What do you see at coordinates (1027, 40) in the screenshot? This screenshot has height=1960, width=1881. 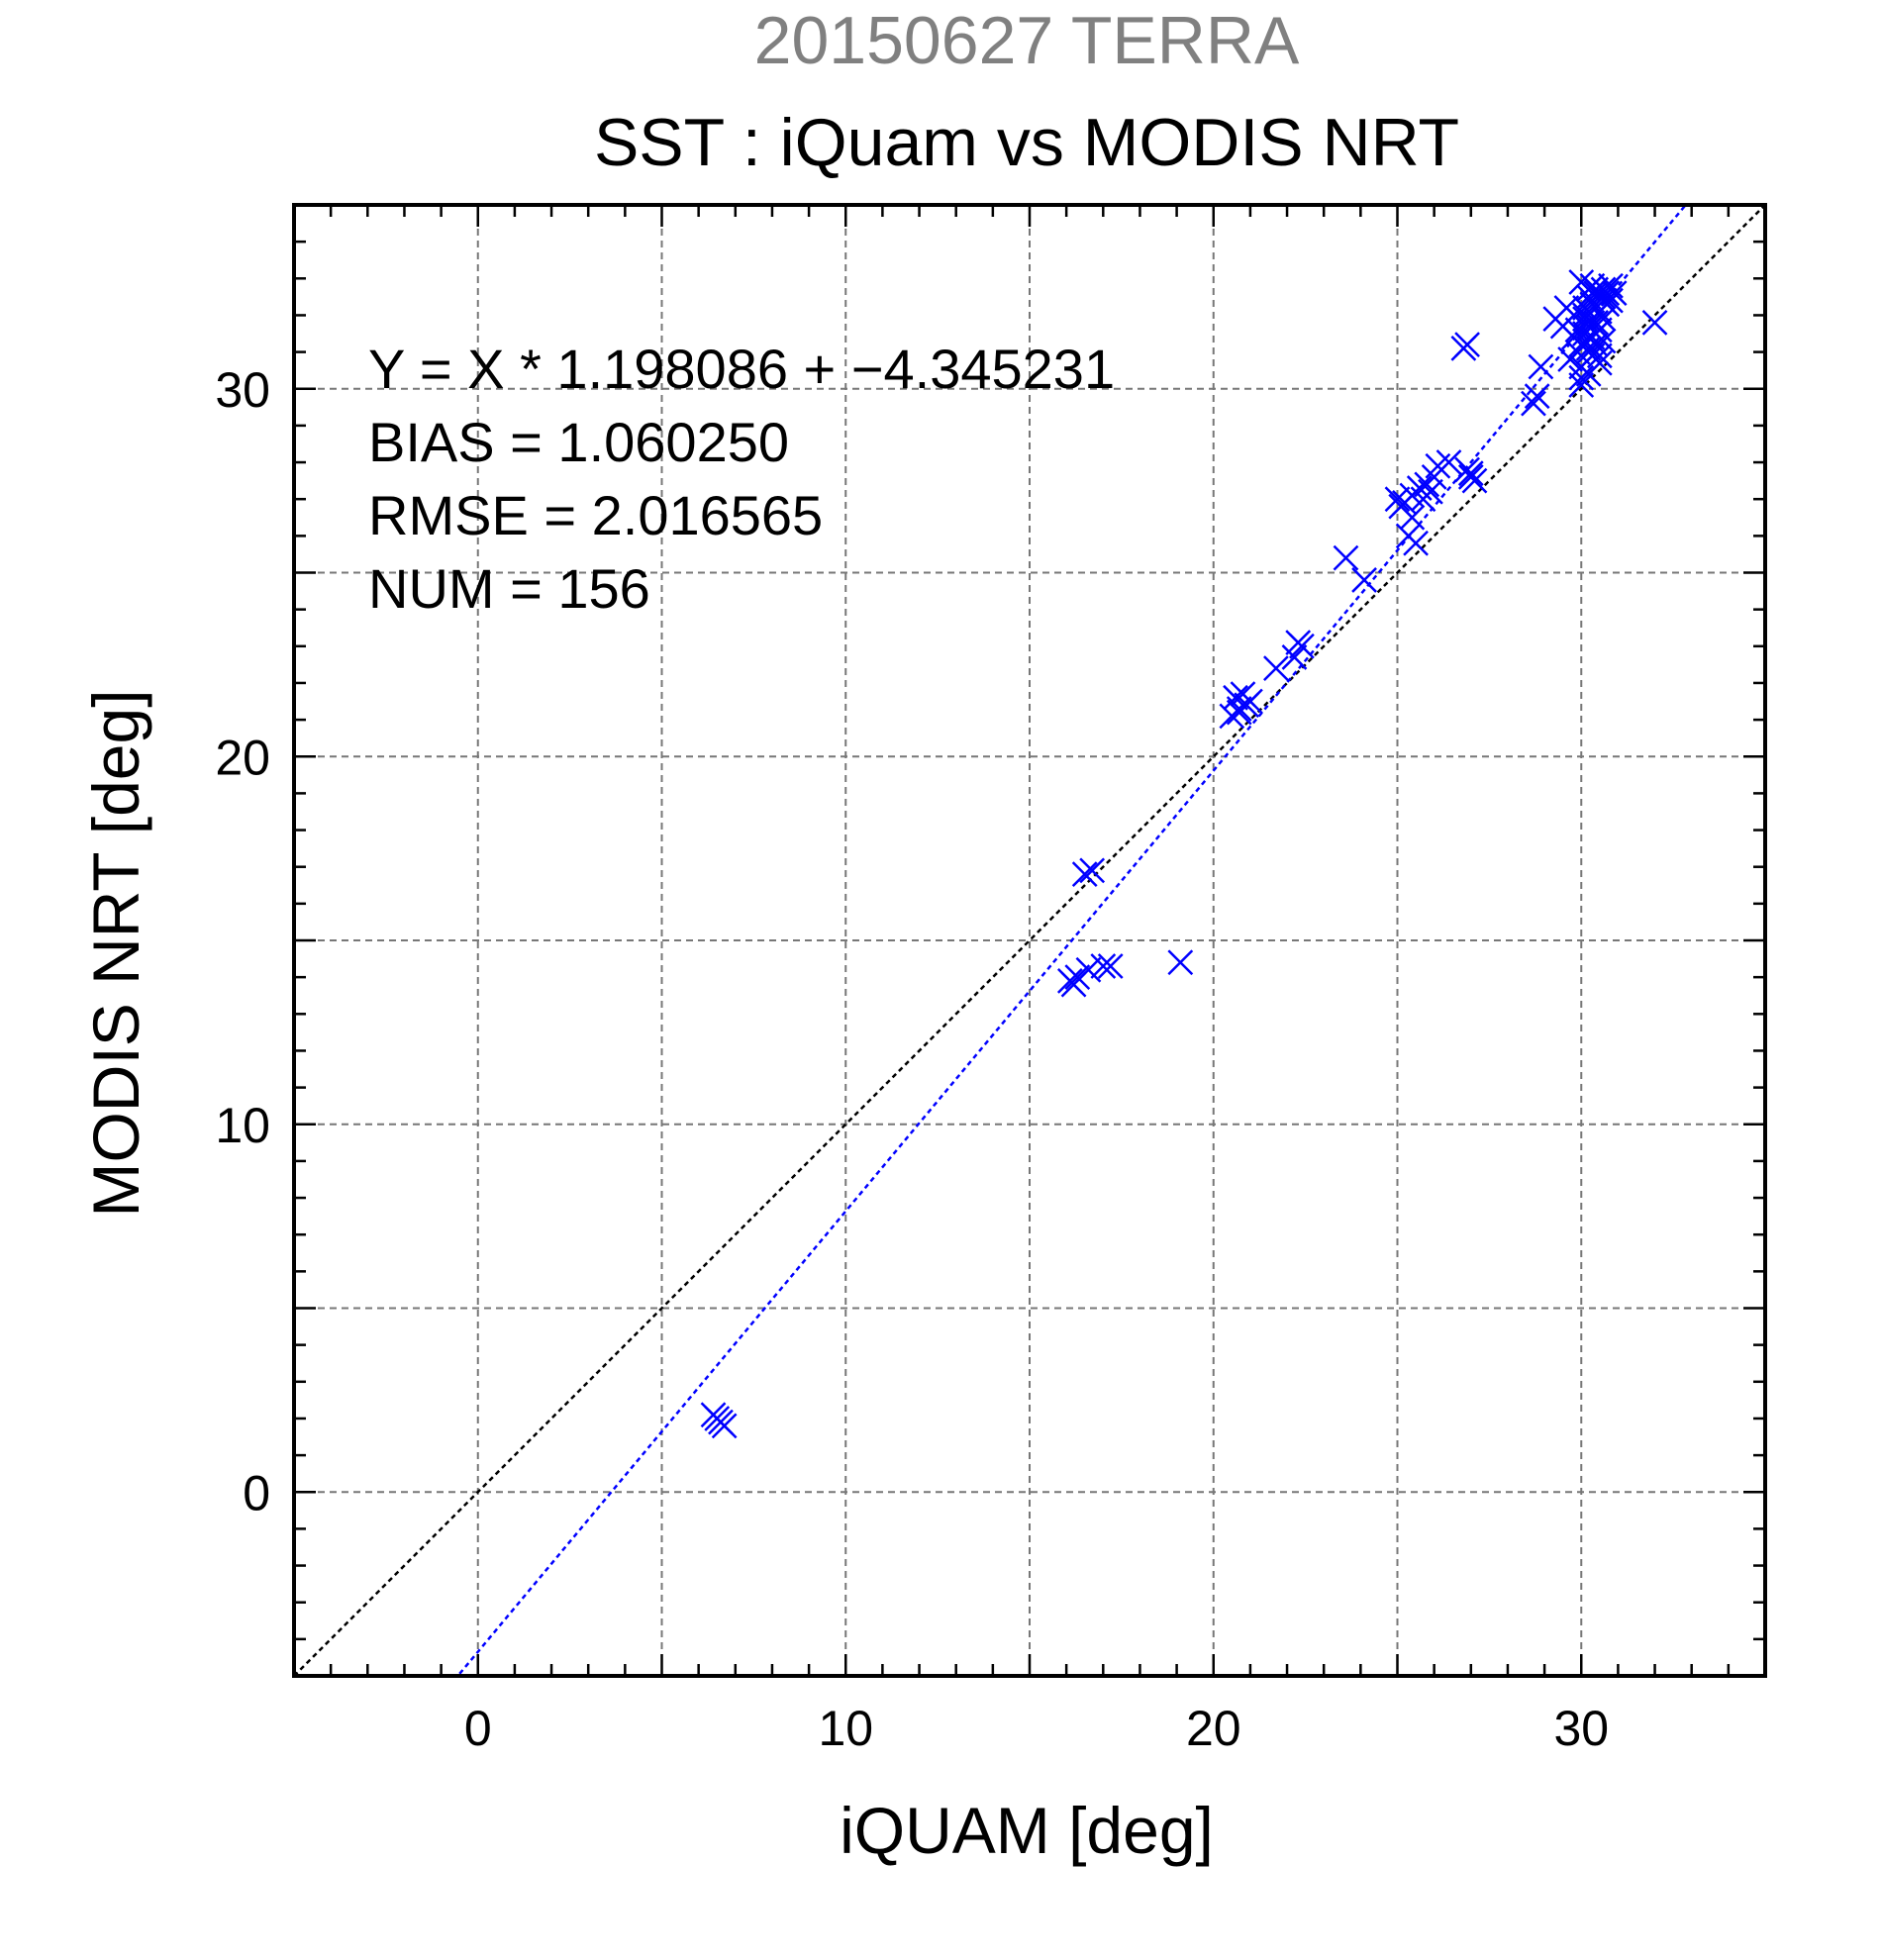 I see `chart-suptitle: 20150627 TERRA` at bounding box center [1027, 40].